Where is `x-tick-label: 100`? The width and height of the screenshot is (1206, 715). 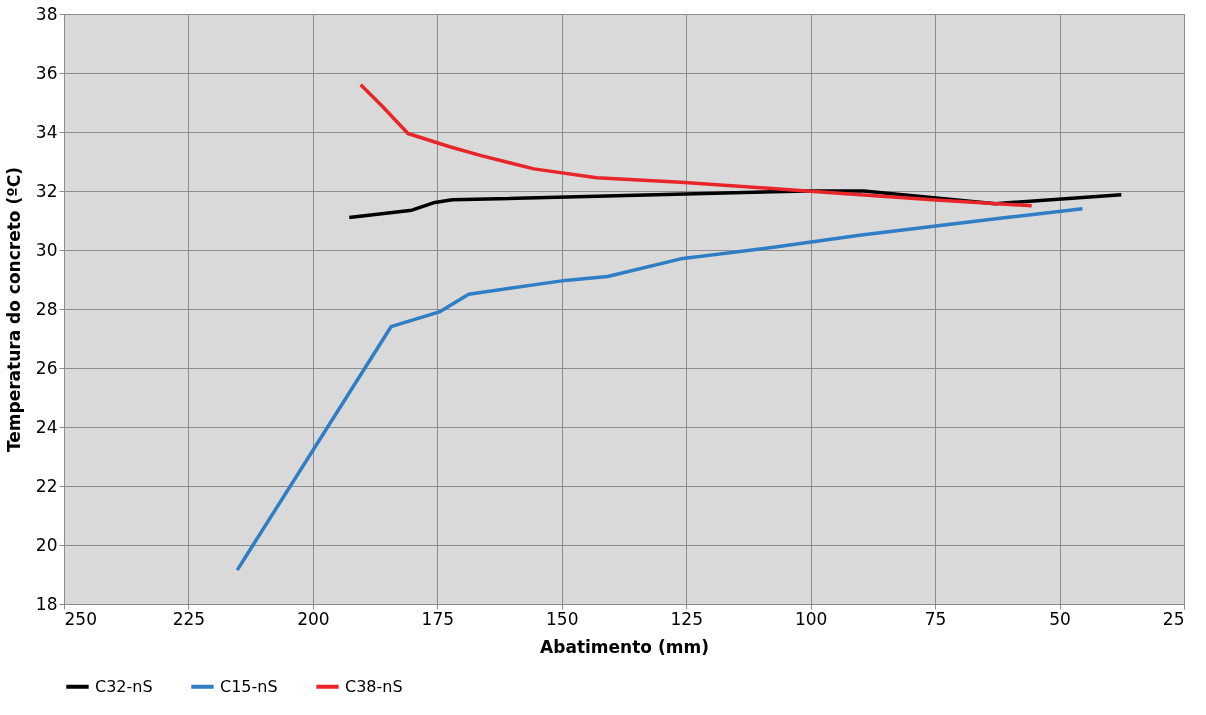 x-tick-label: 100 is located at coordinates (811, 618).